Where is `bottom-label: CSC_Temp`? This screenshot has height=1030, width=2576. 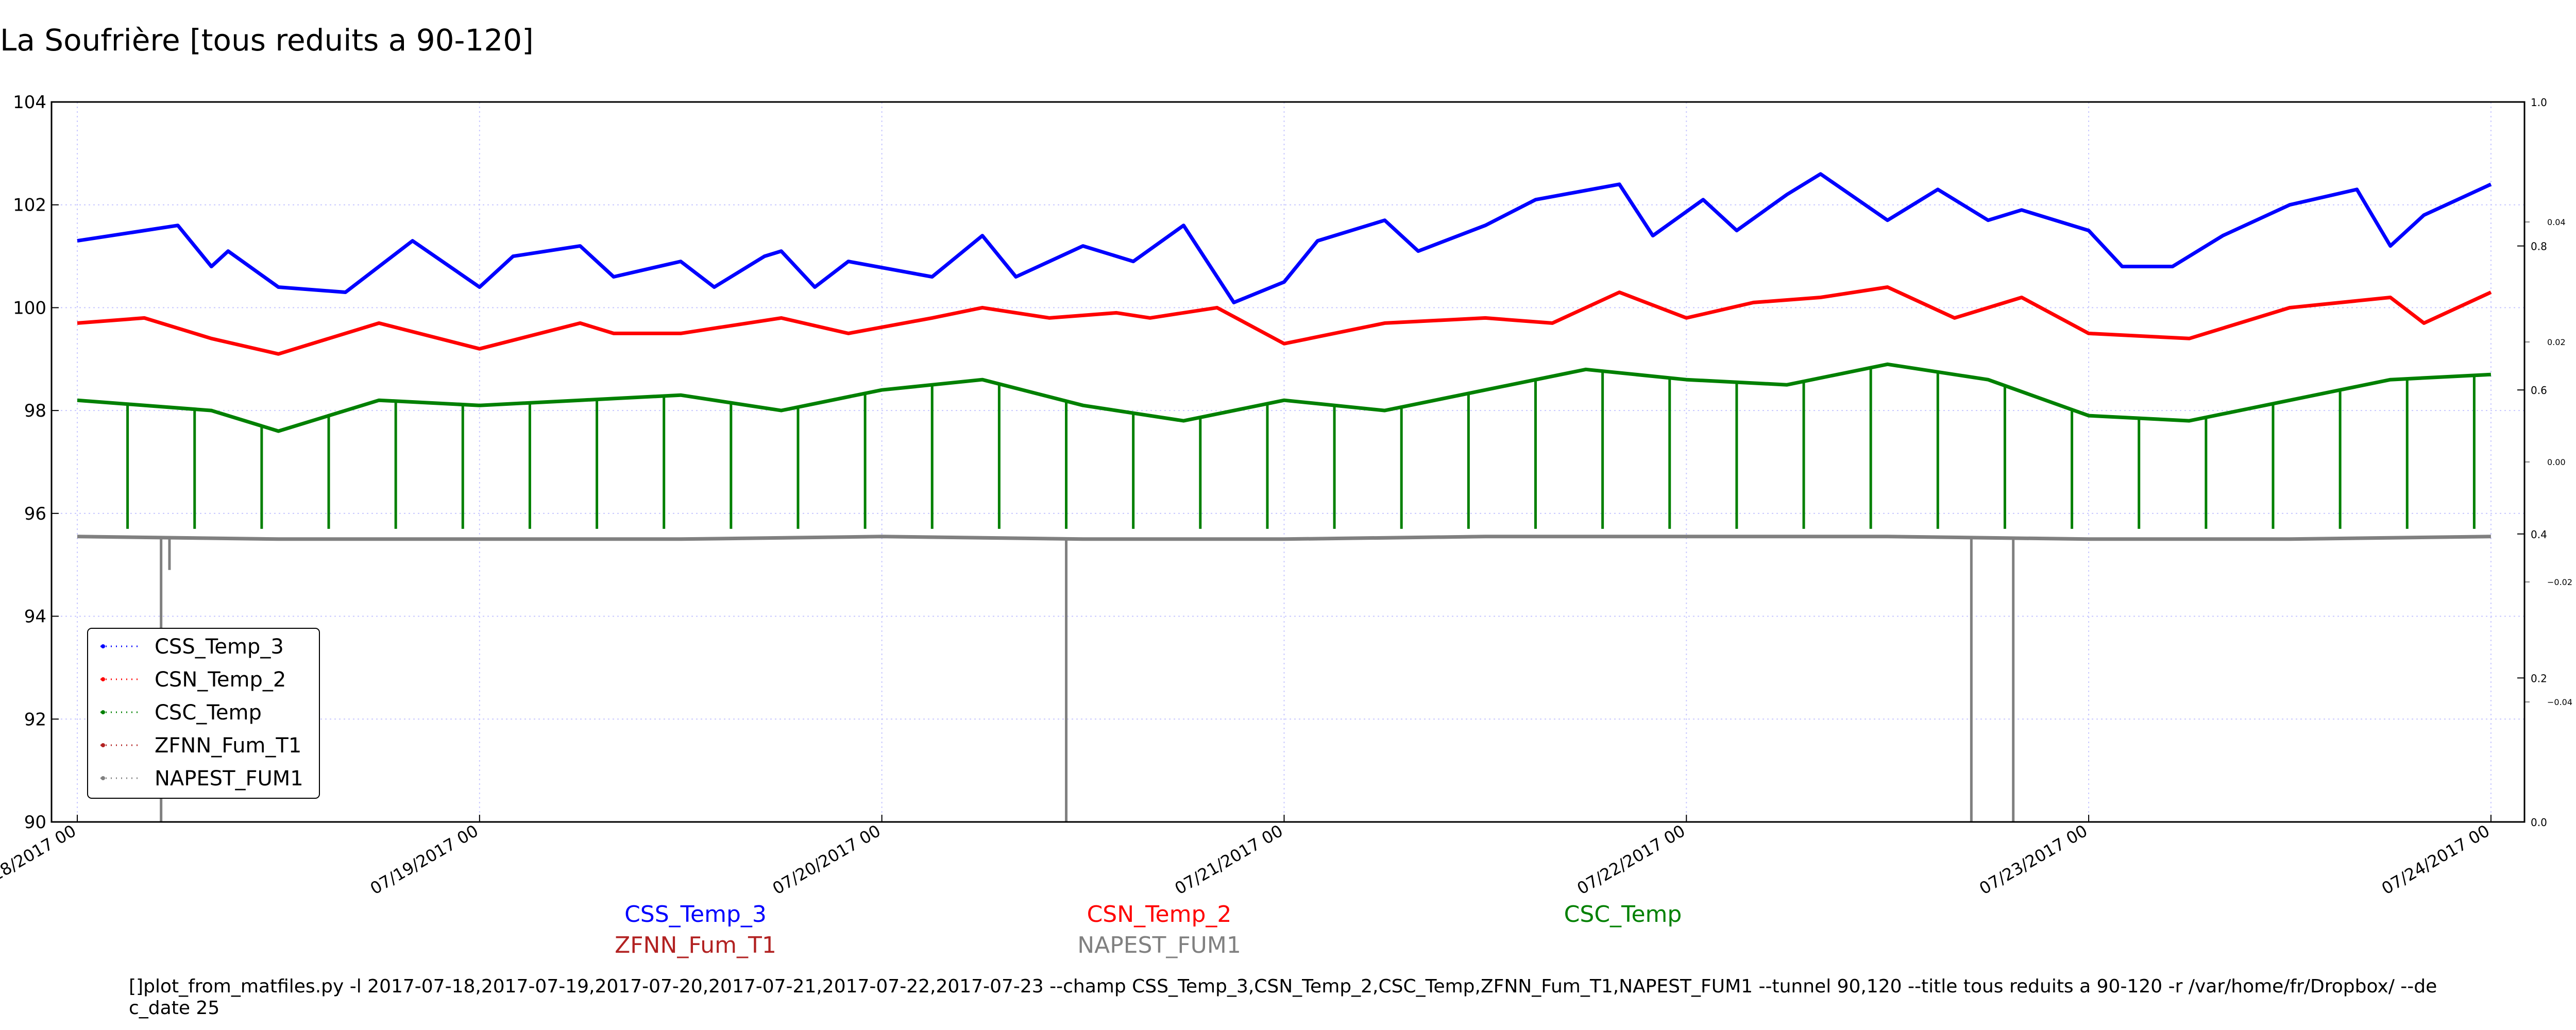
bottom-label: CSC_Temp is located at coordinates (1623, 914).